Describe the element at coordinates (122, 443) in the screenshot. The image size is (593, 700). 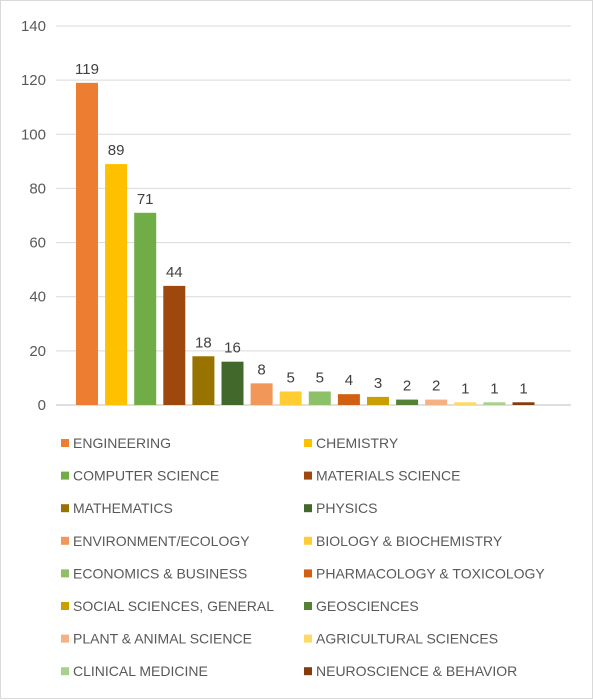
I see `legend-label: ENGINEERING` at that location.